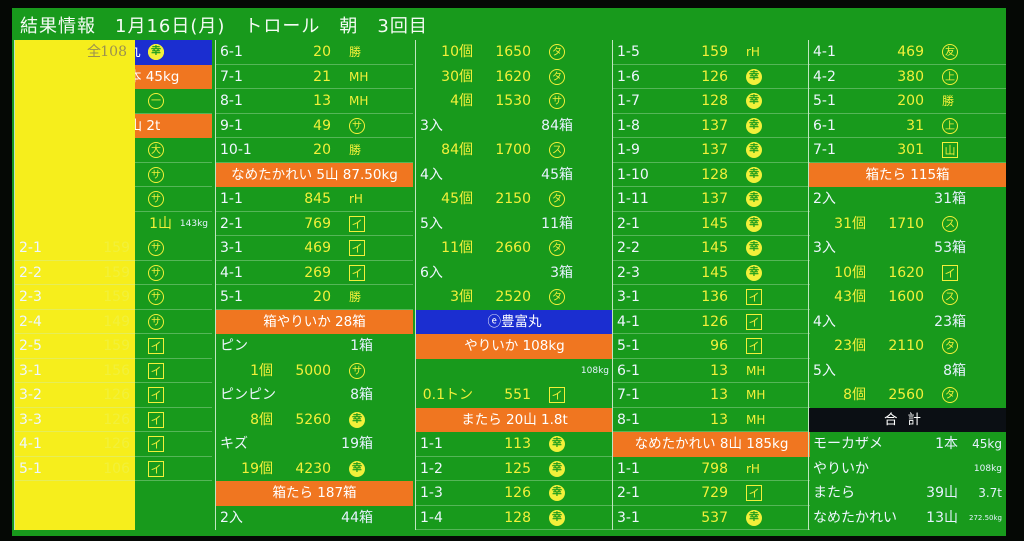  I want to click on piece-row: 10個 1650 タ, so click(514, 52).